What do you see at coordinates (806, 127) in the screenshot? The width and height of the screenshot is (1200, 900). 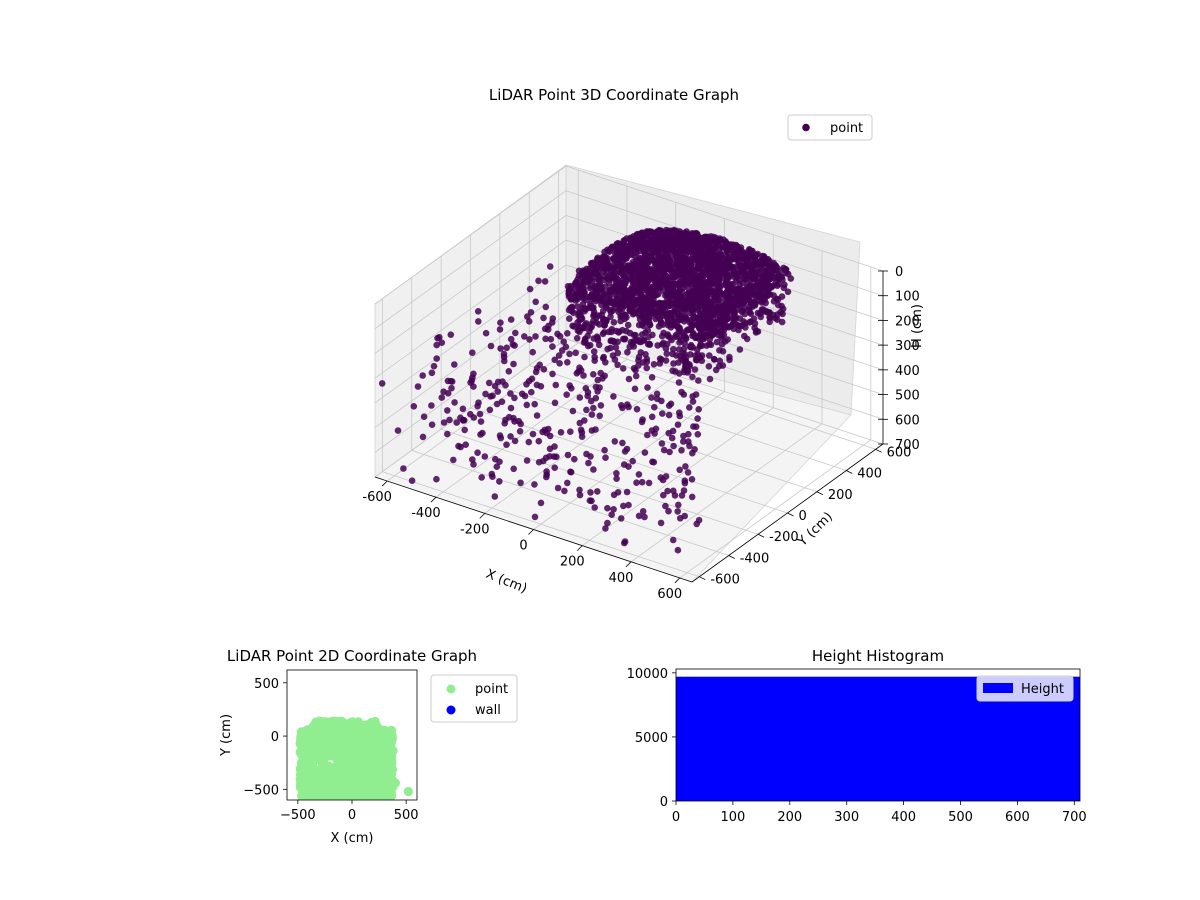 I see `legend-3d-marker` at bounding box center [806, 127].